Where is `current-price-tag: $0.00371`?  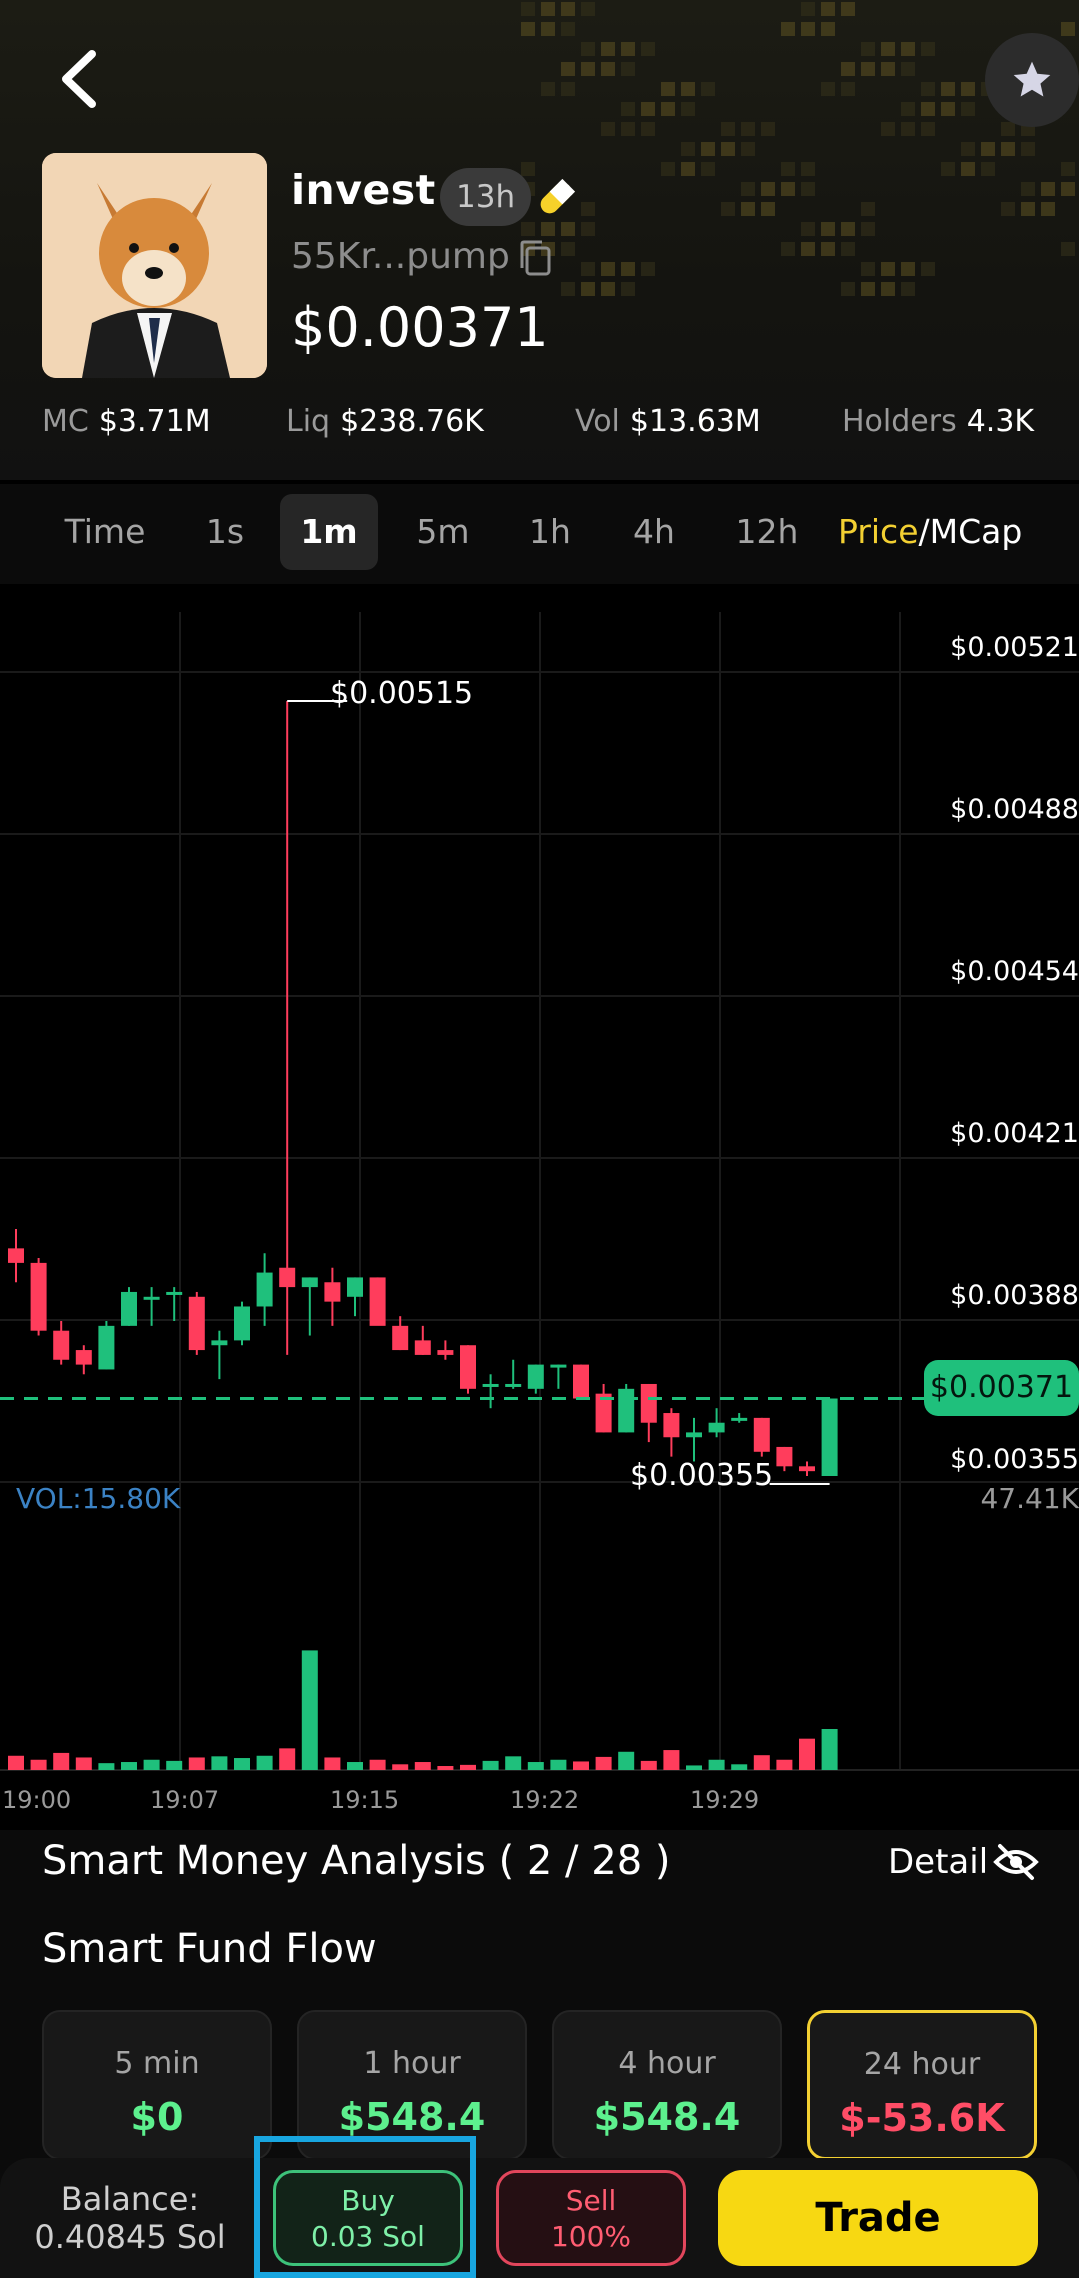 current-price-tag: $0.00371 is located at coordinates (1001, 1388).